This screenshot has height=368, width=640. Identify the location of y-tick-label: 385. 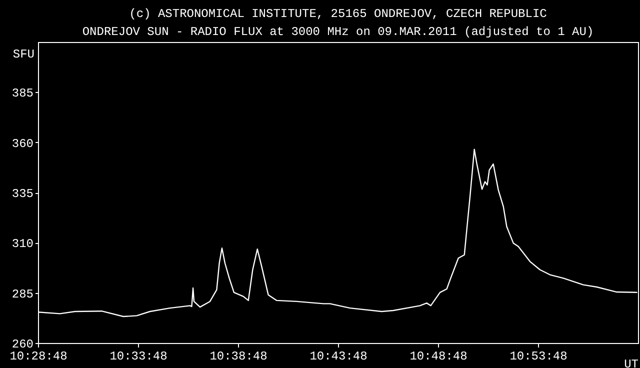
(23, 93).